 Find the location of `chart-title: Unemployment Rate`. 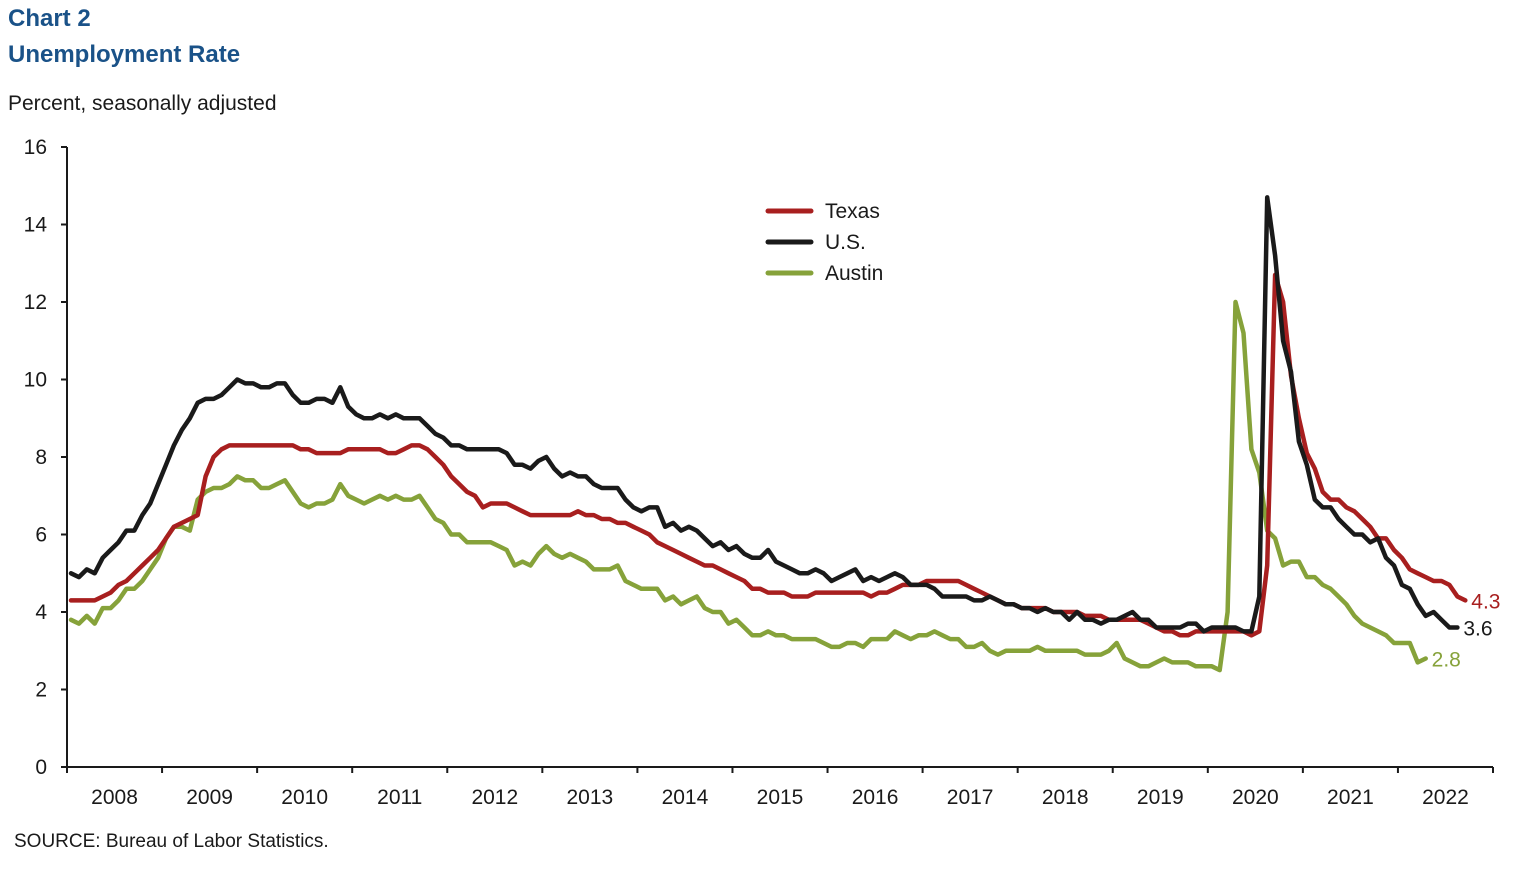

chart-title: Unemployment Rate is located at coordinates (124, 54).